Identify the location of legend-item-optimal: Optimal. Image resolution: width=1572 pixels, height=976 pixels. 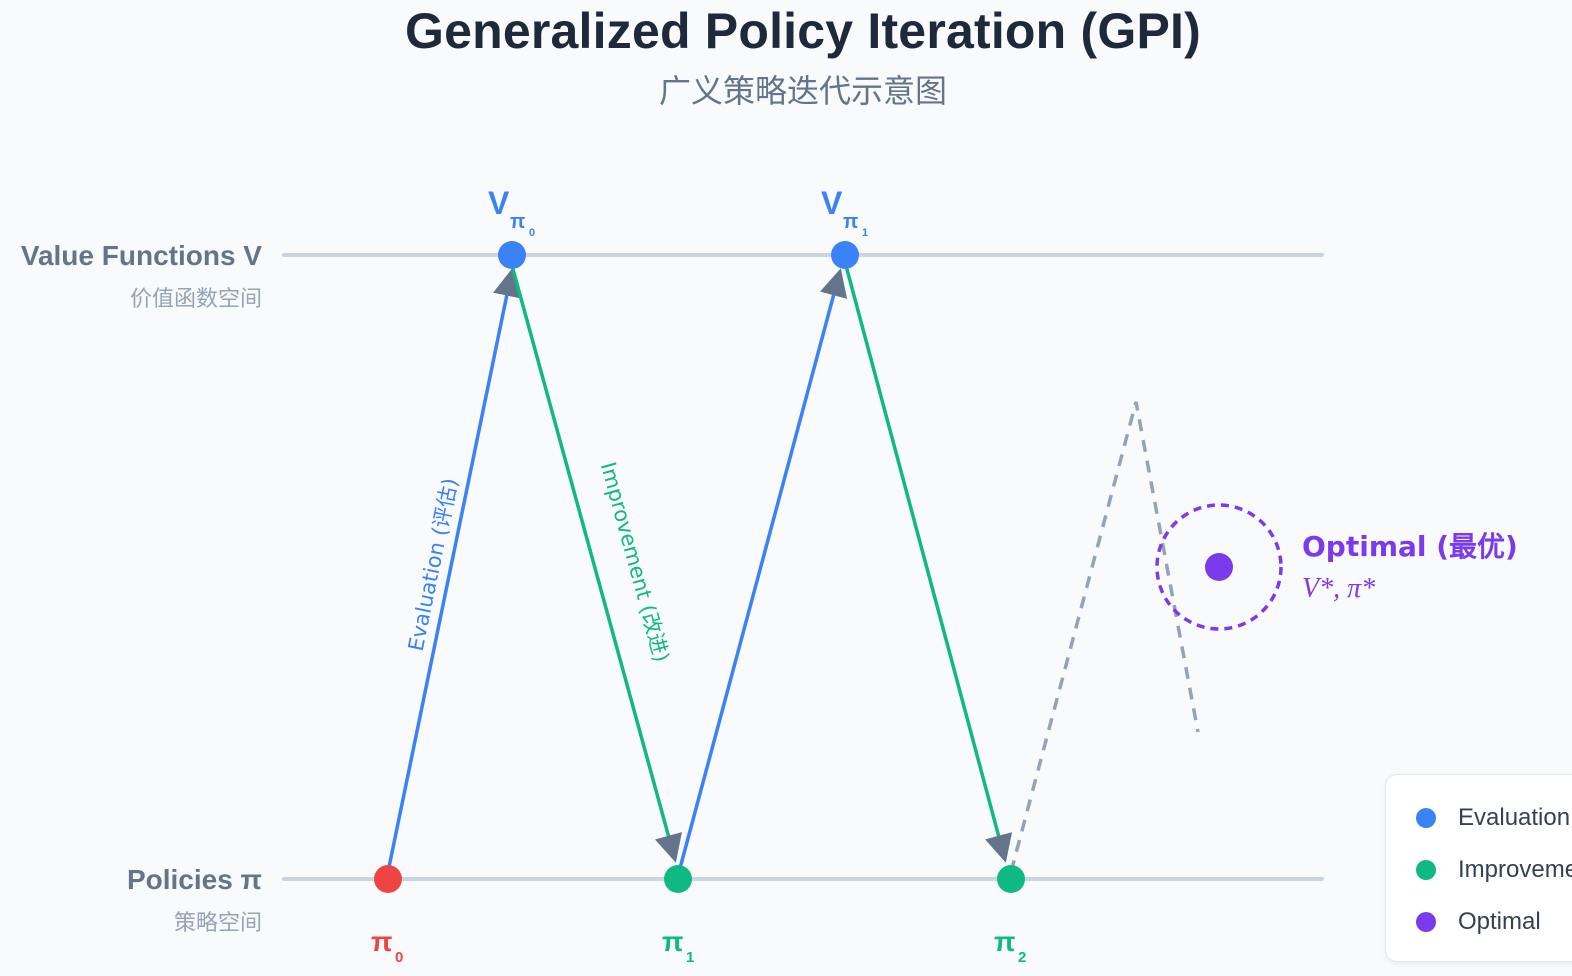
(1478, 922).